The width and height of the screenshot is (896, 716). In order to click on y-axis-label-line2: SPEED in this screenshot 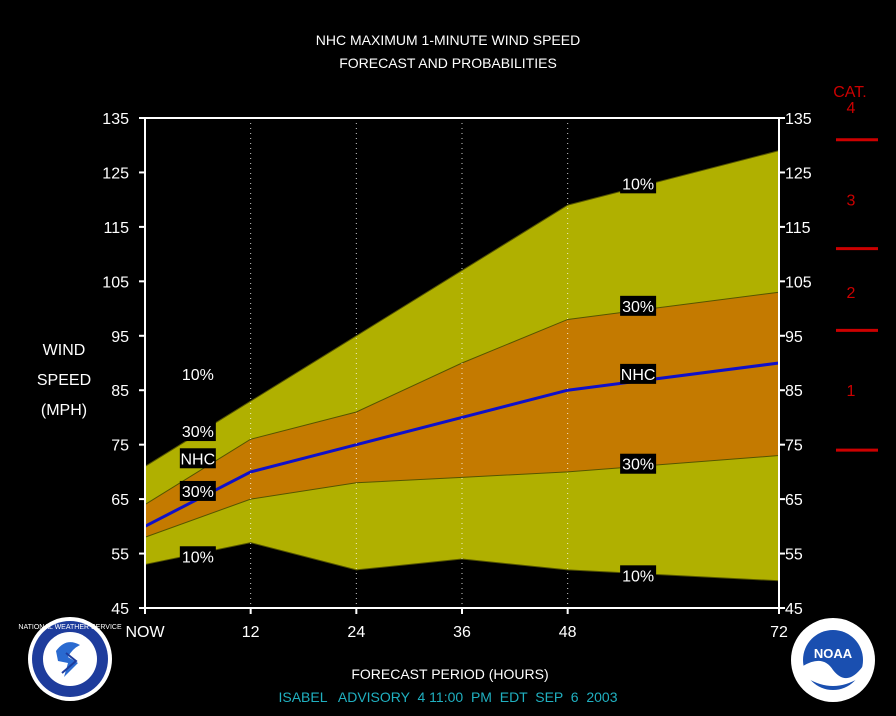, I will do `click(64, 380)`.